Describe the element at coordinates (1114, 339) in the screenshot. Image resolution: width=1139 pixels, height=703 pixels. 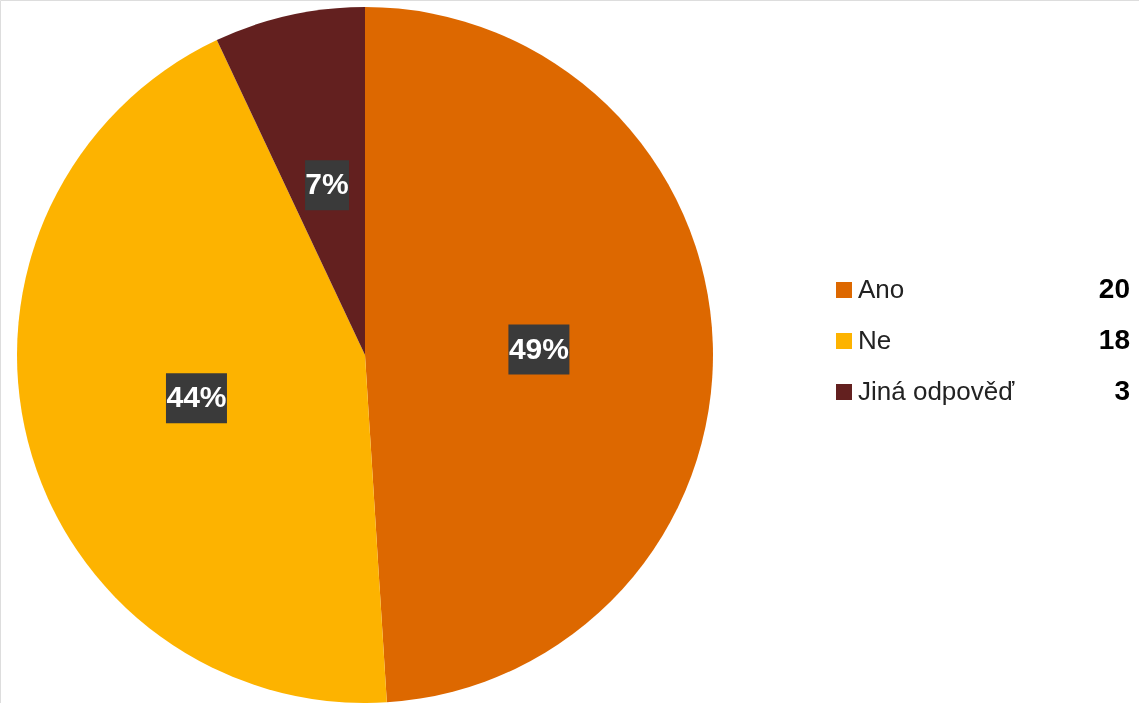
I see `text: 18` at that location.